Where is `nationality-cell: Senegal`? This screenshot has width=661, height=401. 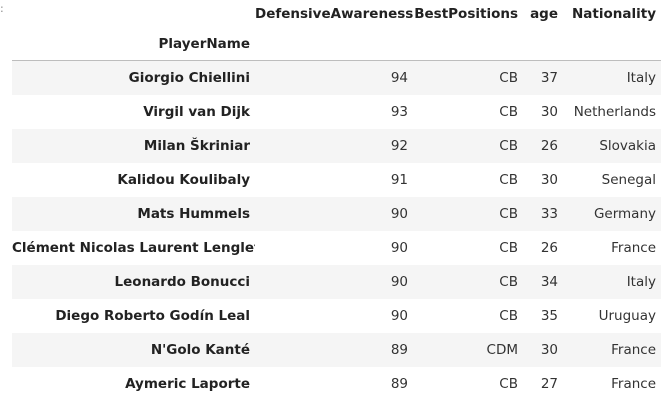 nationality-cell: Senegal is located at coordinates (628, 179).